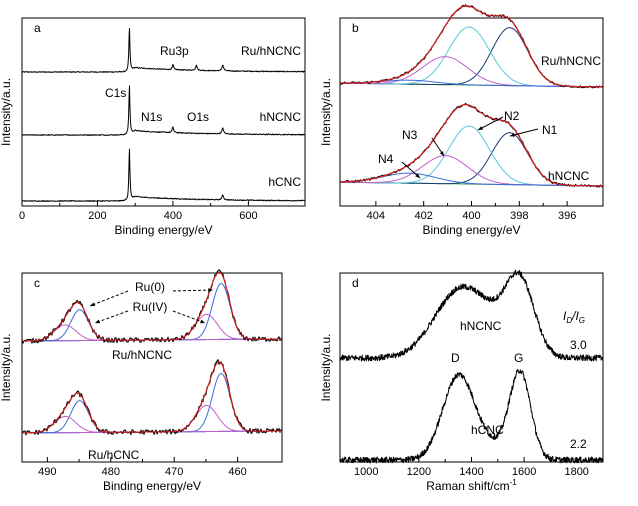  What do you see at coordinates (237, 472) in the screenshot?
I see `x-tick-label: 460` at bounding box center [237, 472].